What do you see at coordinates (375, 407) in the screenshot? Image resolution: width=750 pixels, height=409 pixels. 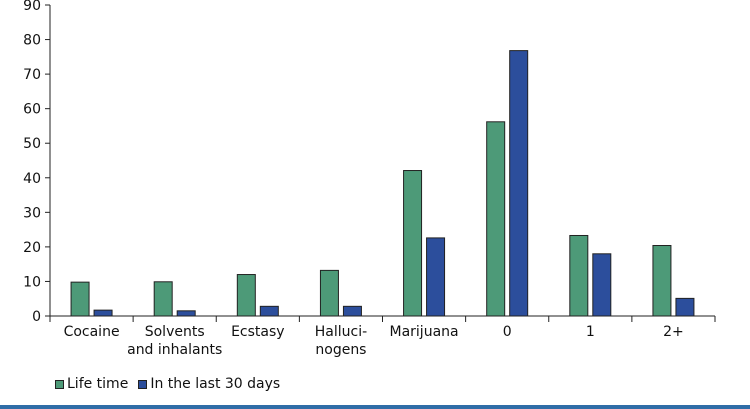 I see `bottom-rule` at bounding box center [375, 407].